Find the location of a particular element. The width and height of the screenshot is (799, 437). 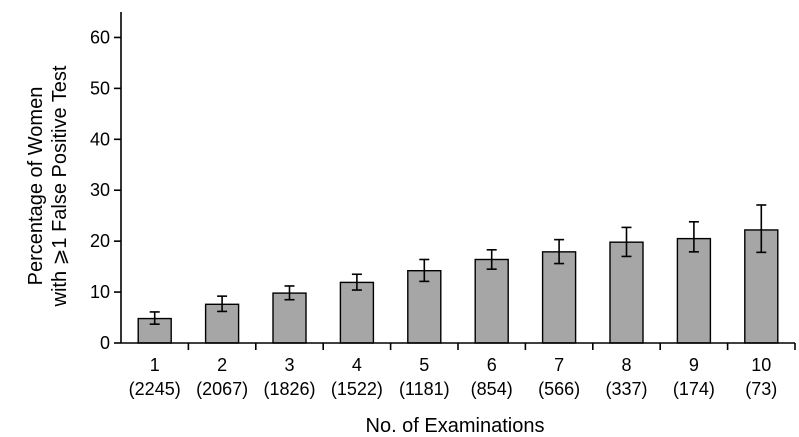

x-tick-label: 4 is located at coordinates (357, 365).